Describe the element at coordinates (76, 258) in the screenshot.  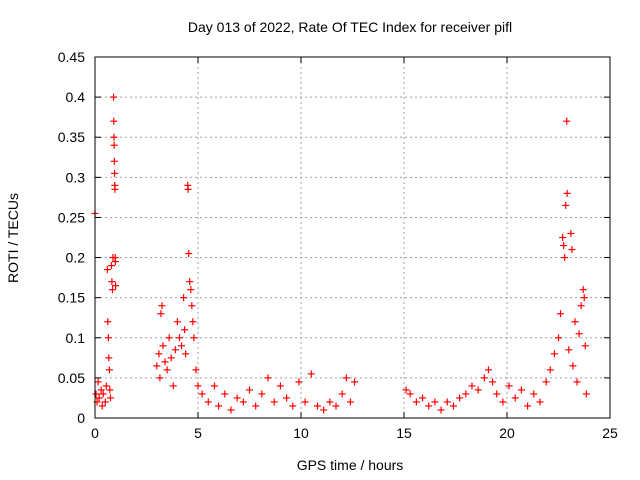
I see `y-tick-label: 0.2` at that location.